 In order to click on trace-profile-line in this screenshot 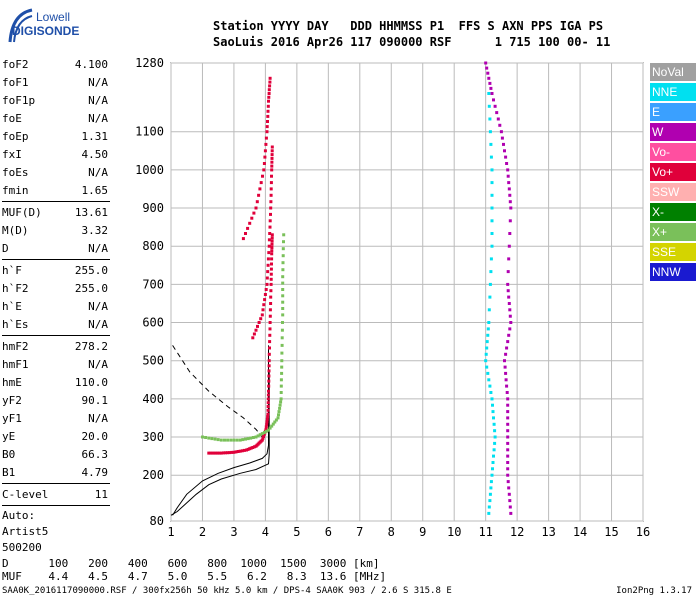, I will do `click(220, 430)`.